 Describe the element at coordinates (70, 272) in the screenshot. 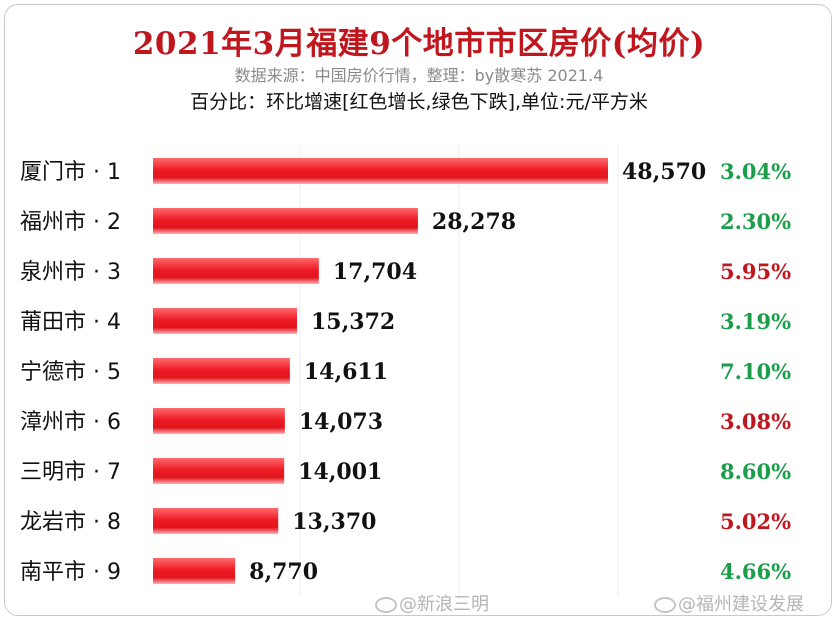

I see `category-label: 泉州市 · 3` at that location.